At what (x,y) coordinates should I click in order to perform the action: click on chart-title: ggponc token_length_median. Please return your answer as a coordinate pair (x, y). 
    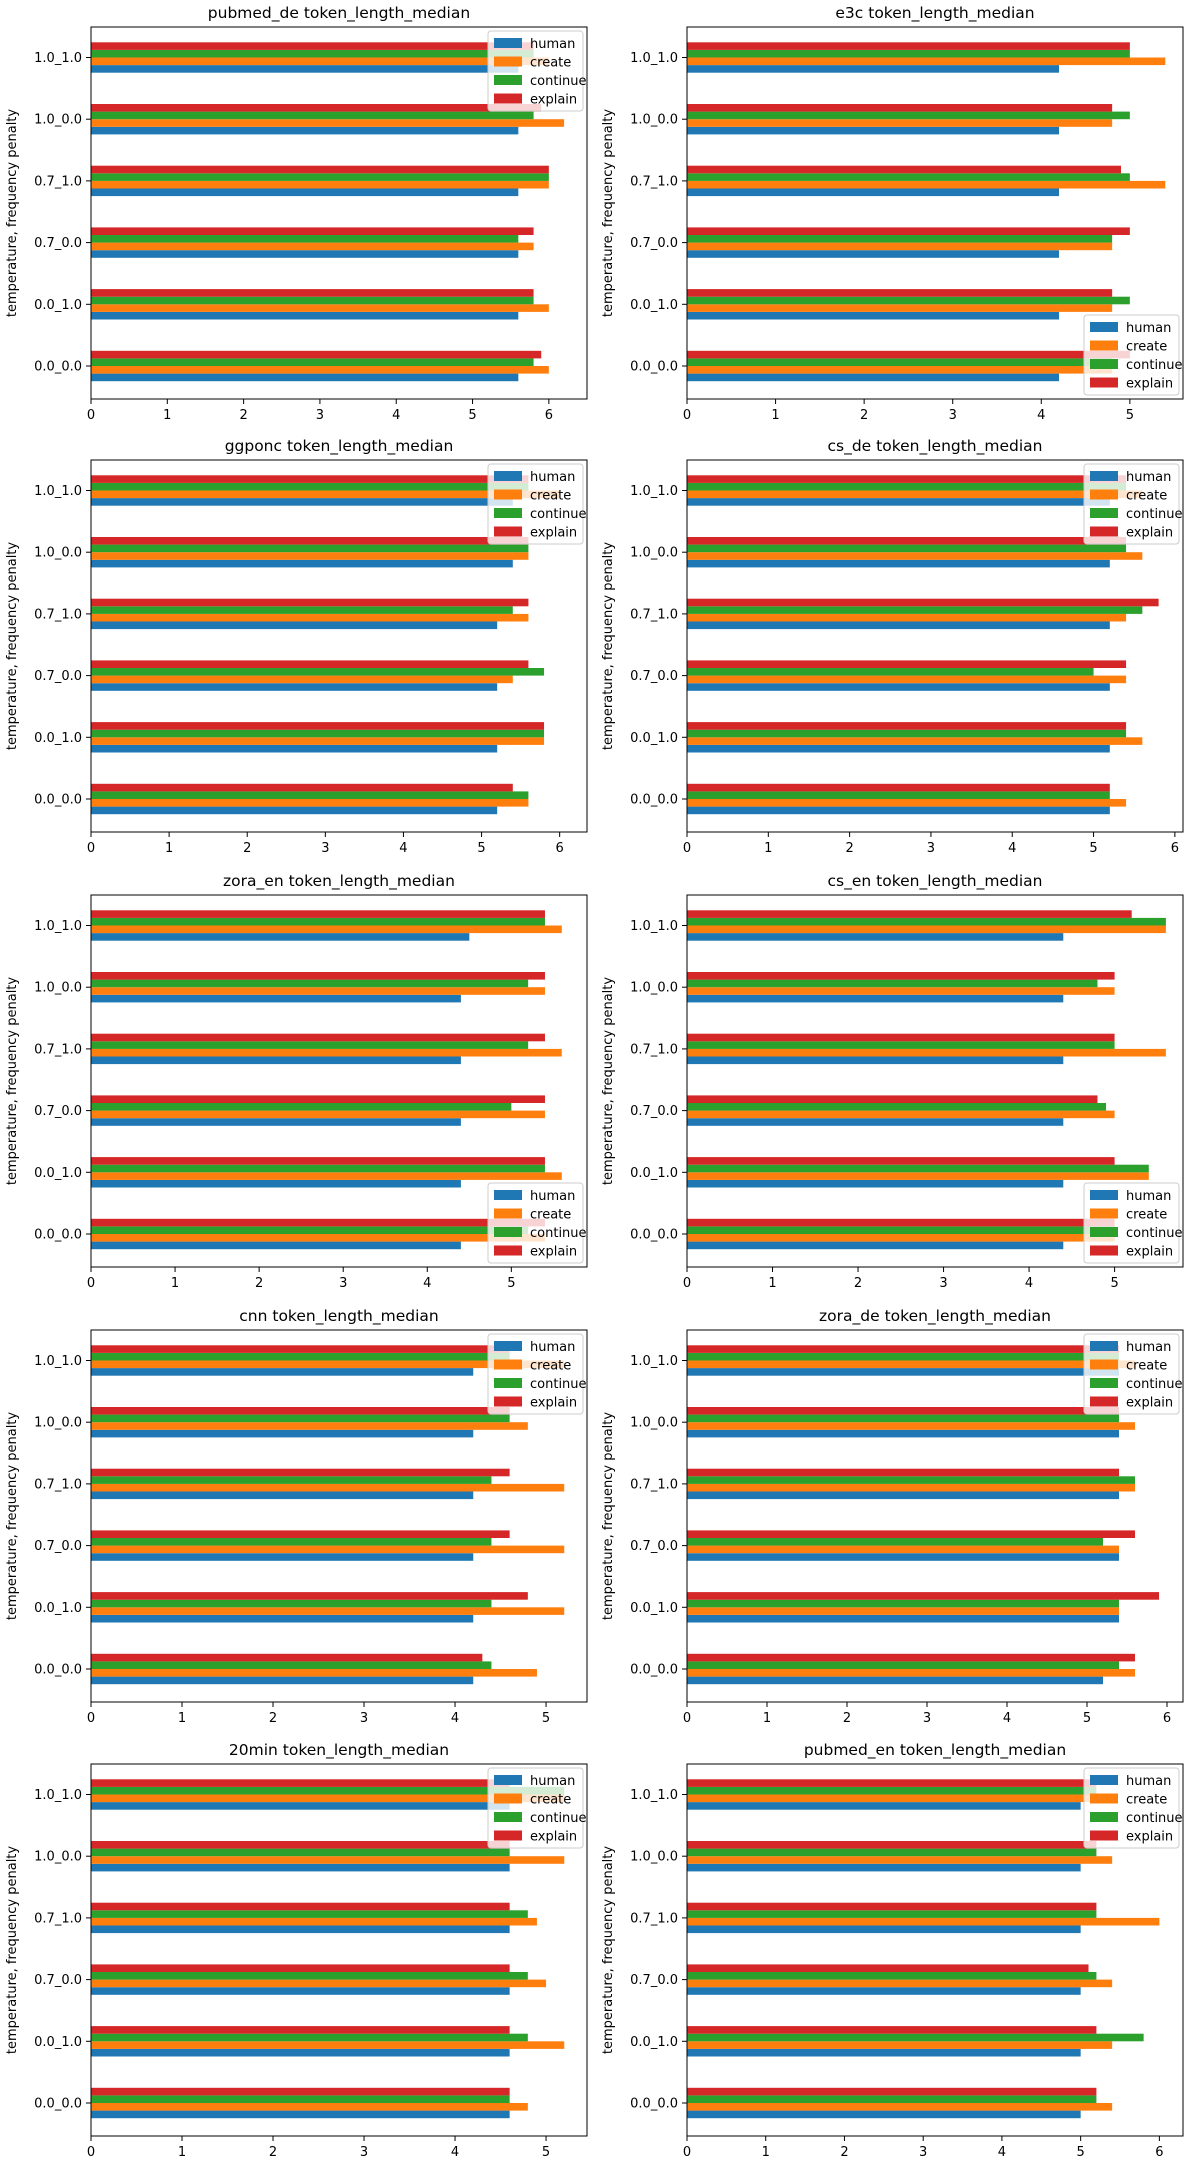
    Looking at the image, I should click on (339, 446).